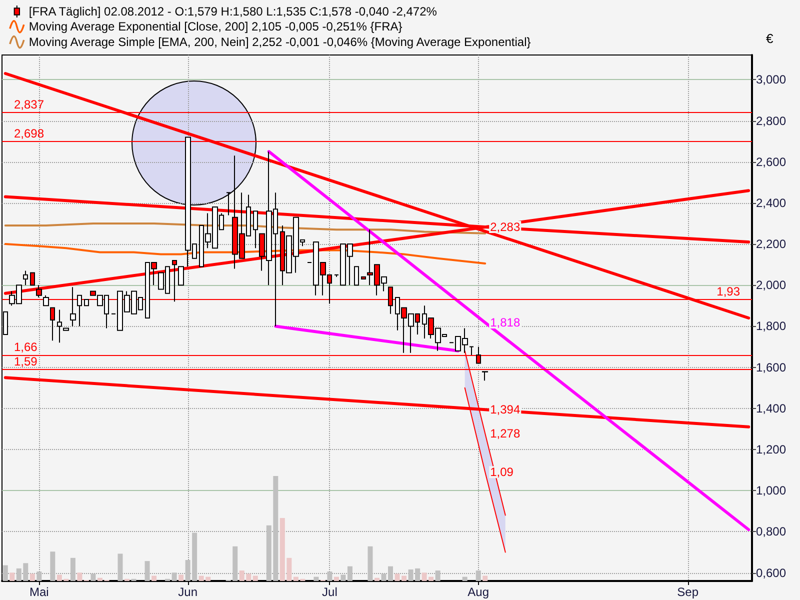 This screenshot has width=800, height=600. What do you see at coordinates (771, 491) in the screenshot?
I see `y-tick-label: 1,000` at bounding box center [771, 491].